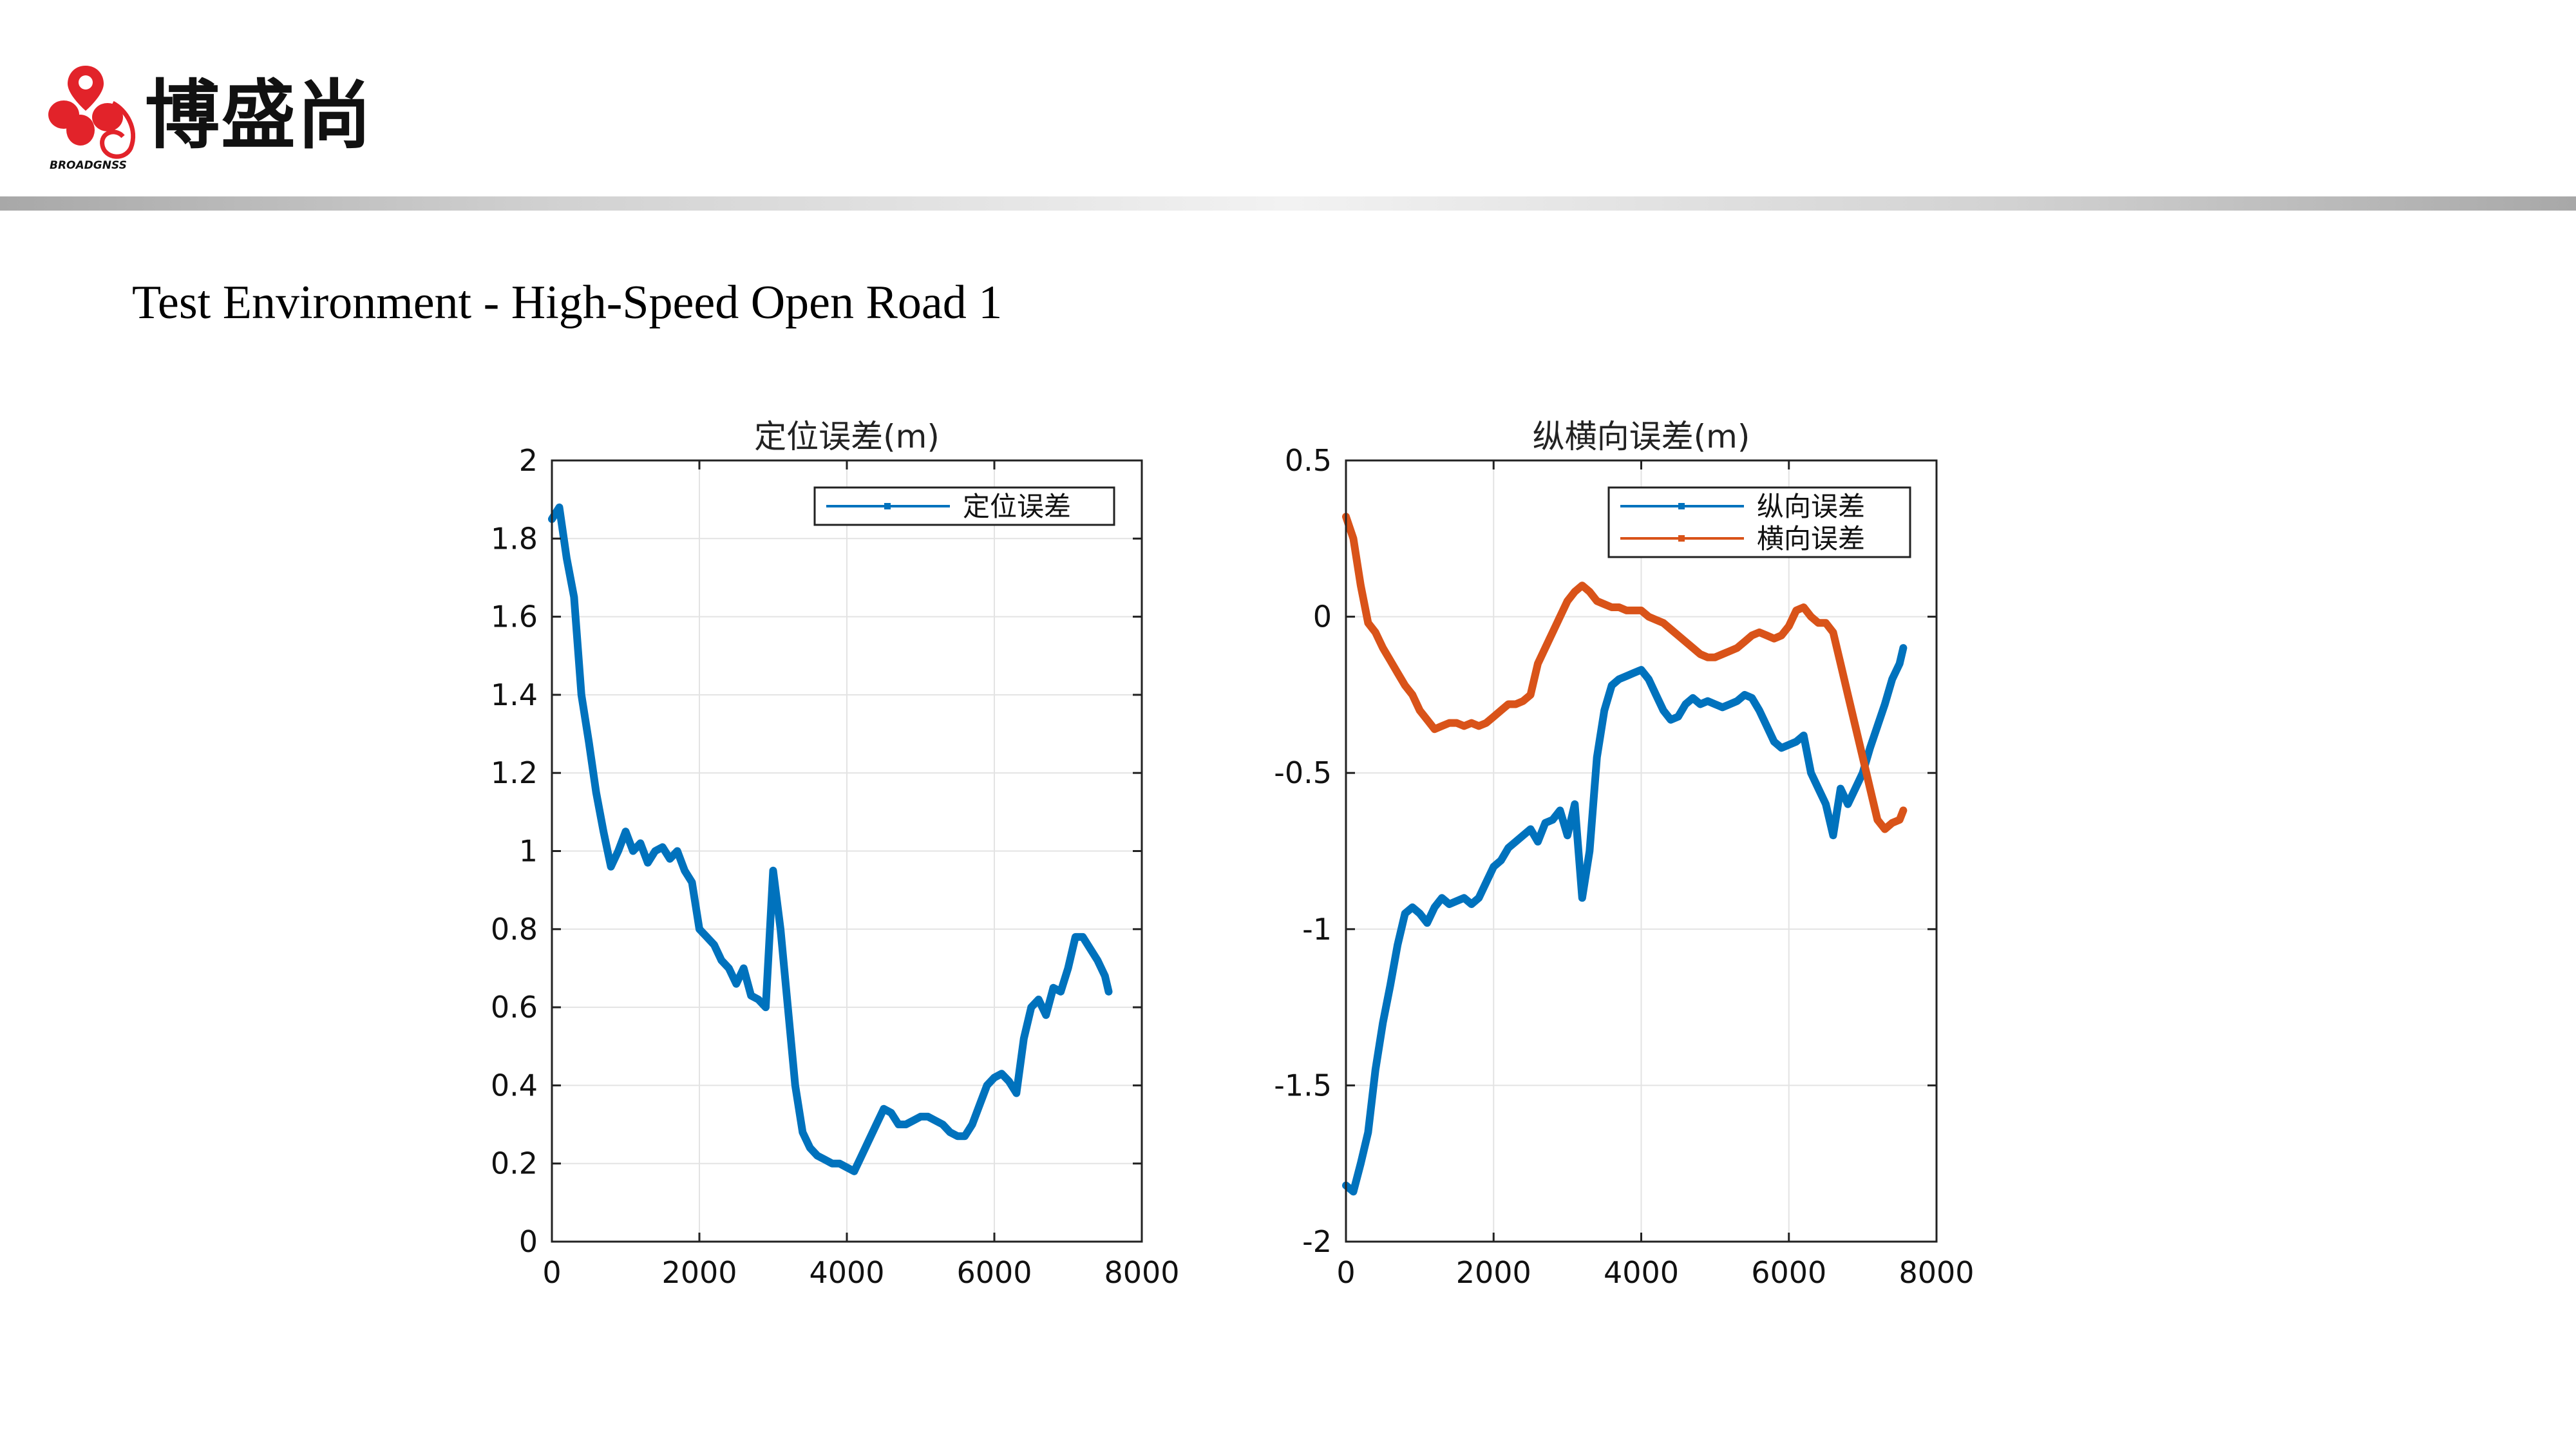 The image size is (2576, 1449). I want to click on y-tick-label: -1.5, so click(1303, 1085).